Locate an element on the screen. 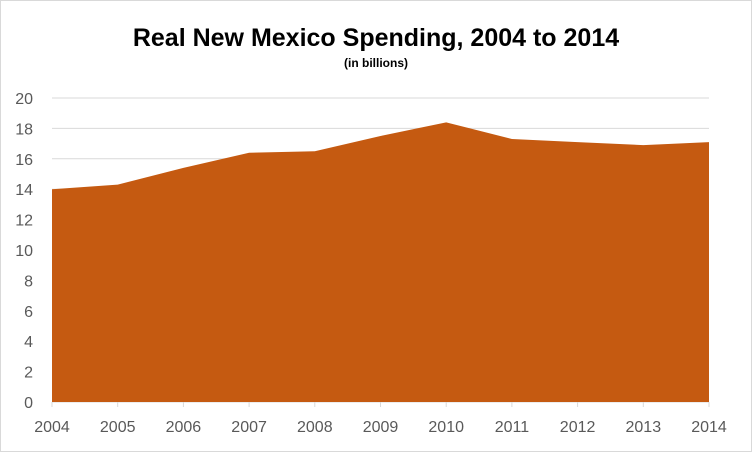 The height and width of the screenshot is (452, 752). chart-title: Real New Mexico Spending, 2004 to 2014 is located at coordinates (376, 38).